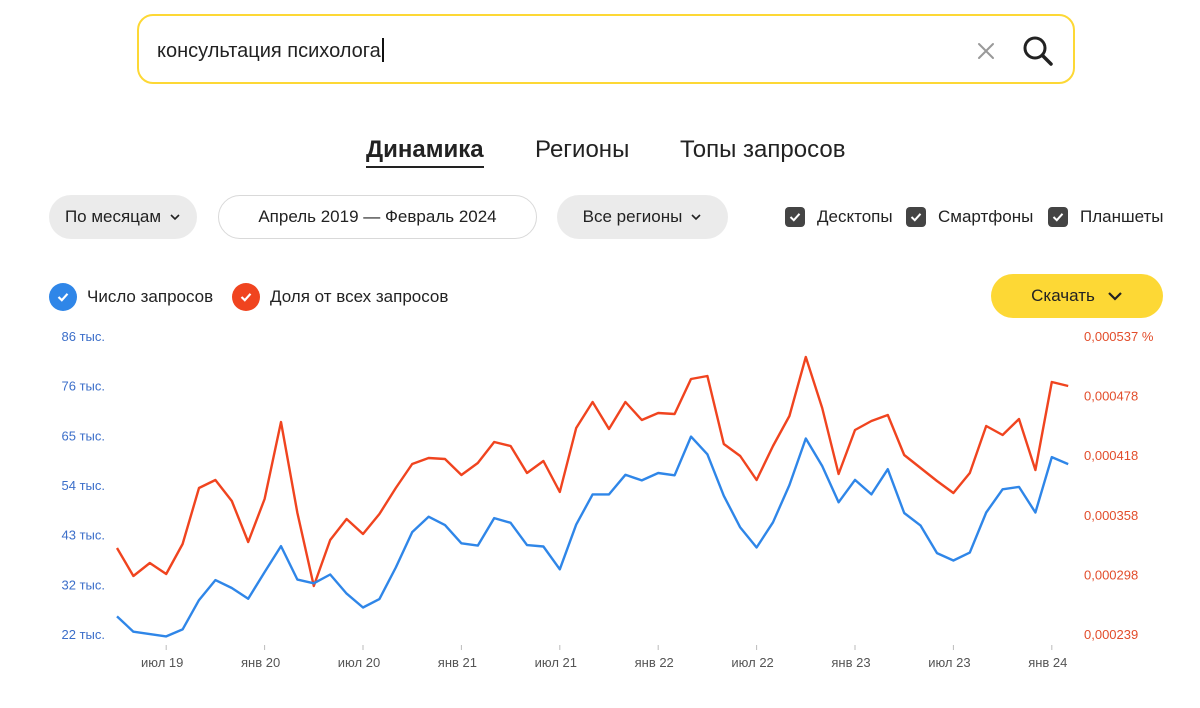 The image size is (1200, 708). I want to click on date-range-label: Апрель 2019 — Февраль 2024, so click(377, 216).